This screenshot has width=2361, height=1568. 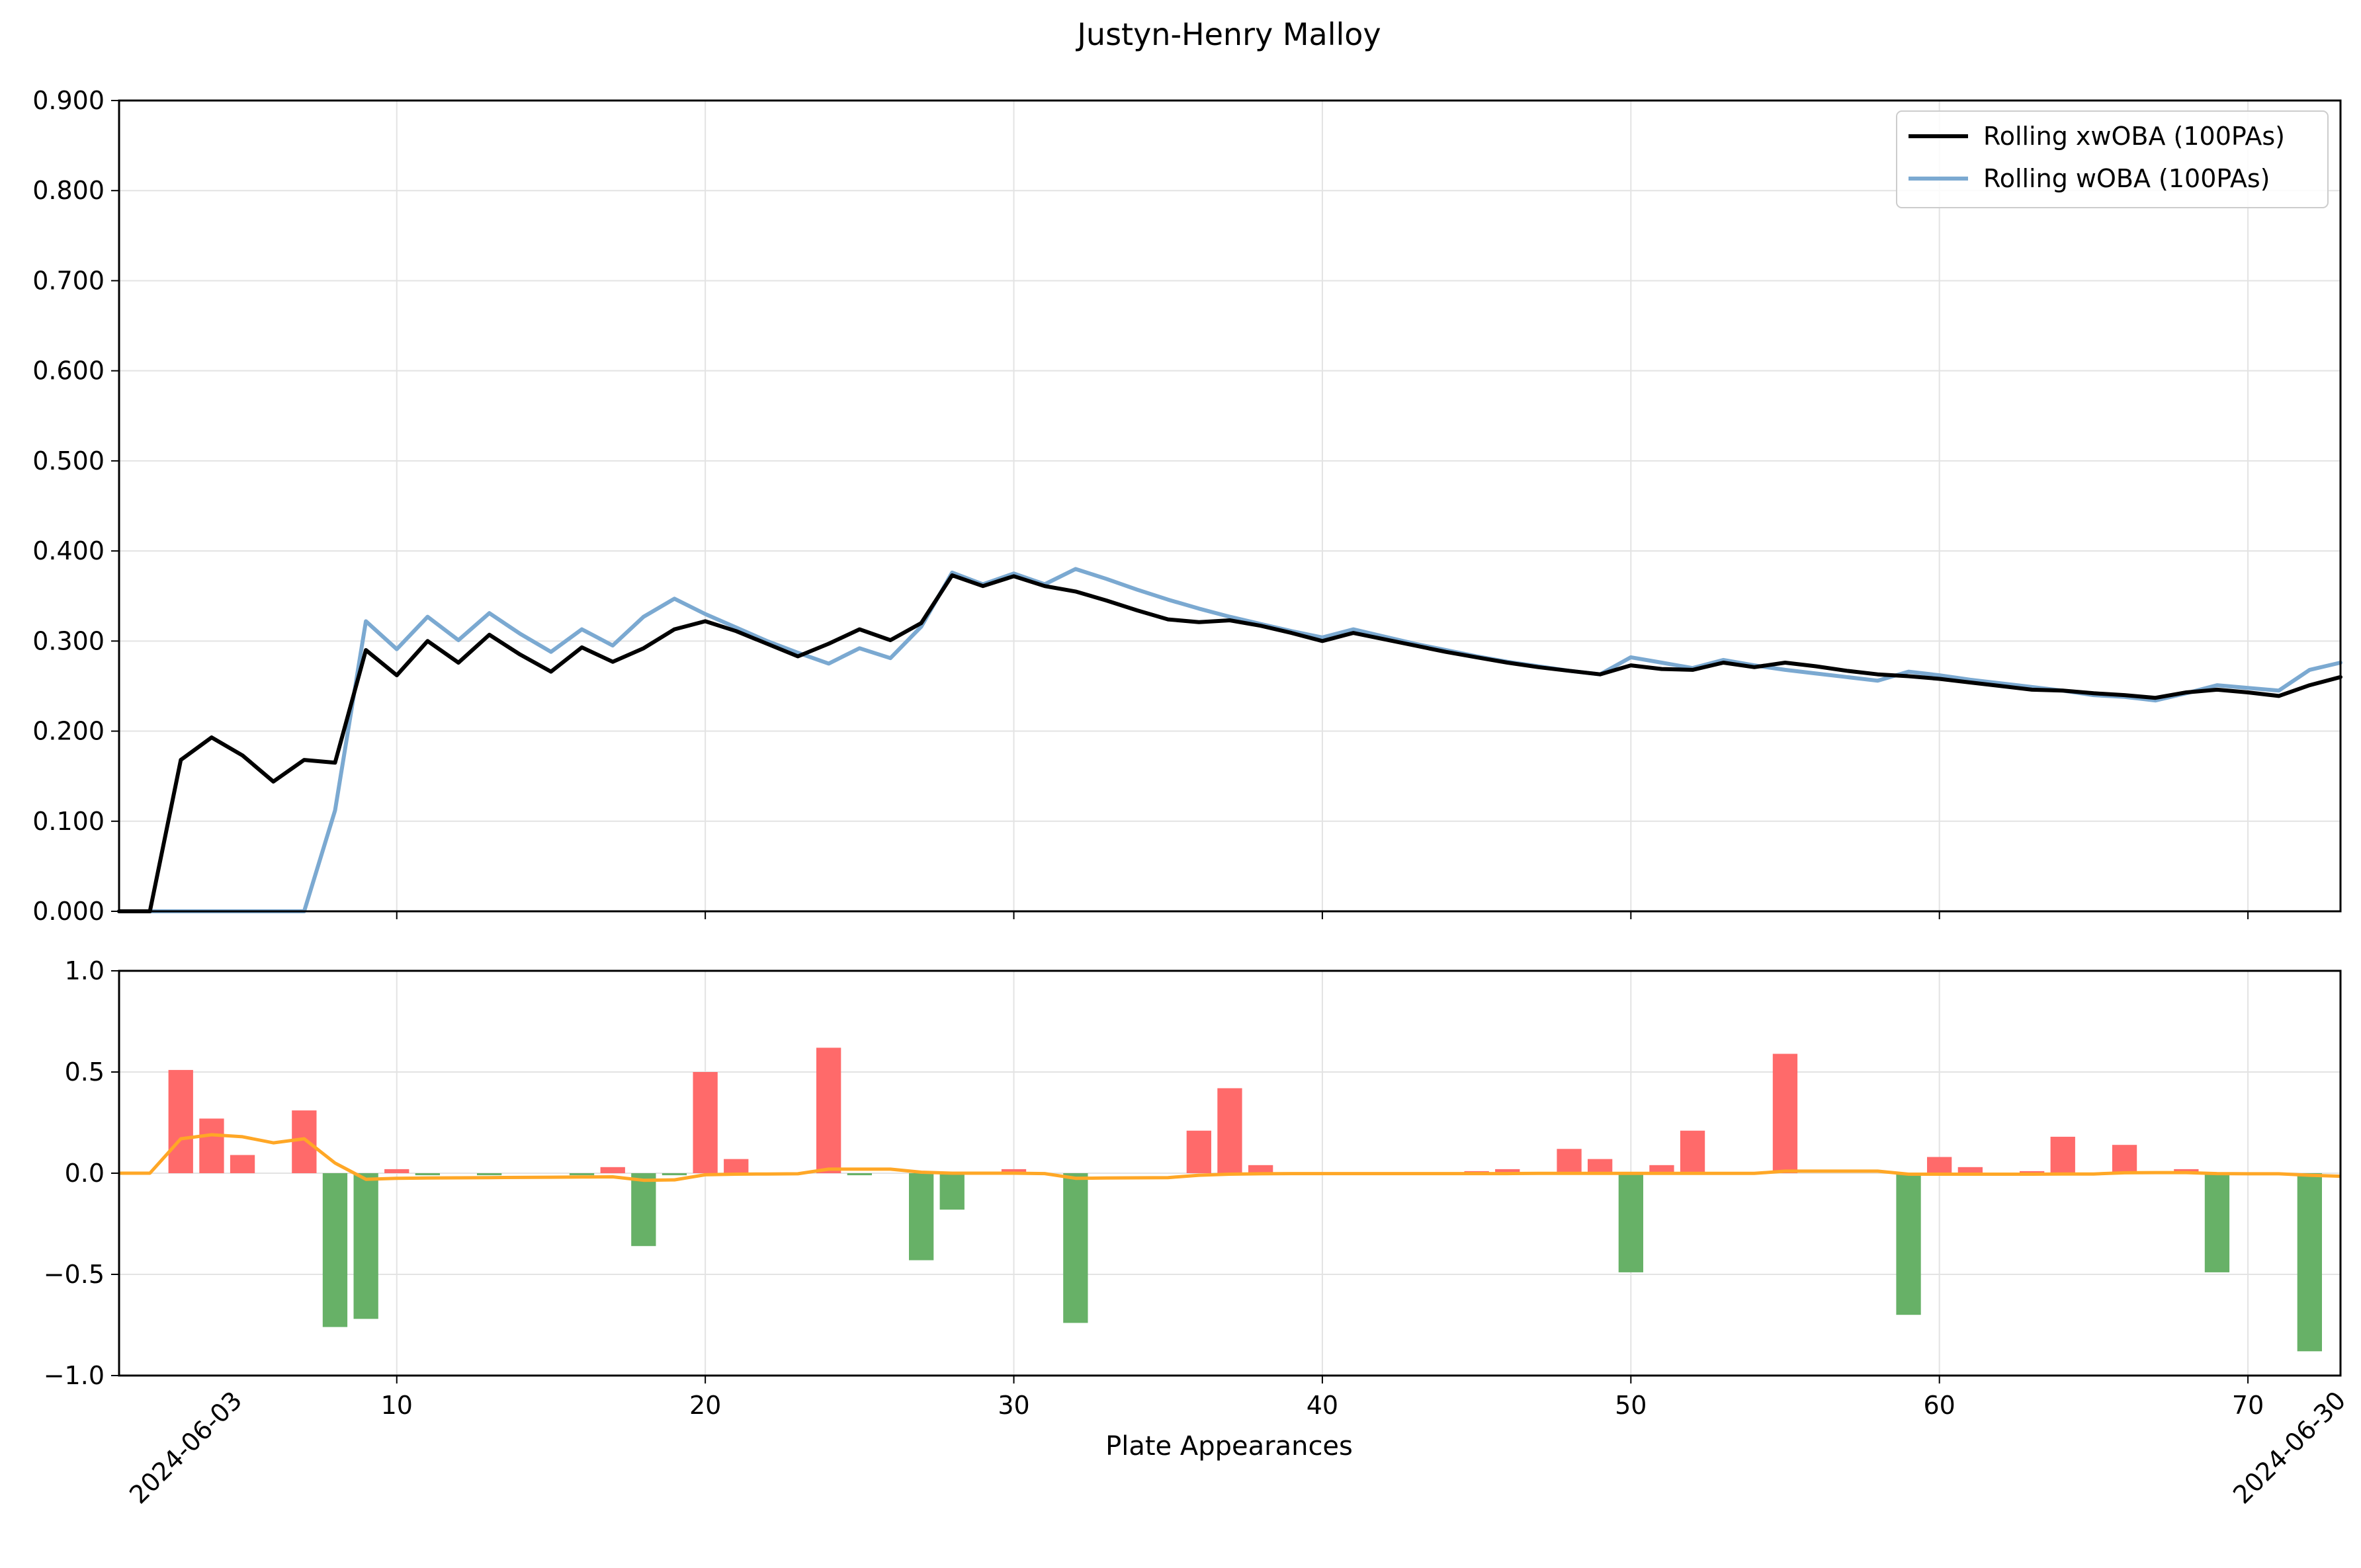 I want to click on bottom-y-ticks: 1.0 0.5 0.0 −0.5 −1.0, so click(x=81, y=1173).